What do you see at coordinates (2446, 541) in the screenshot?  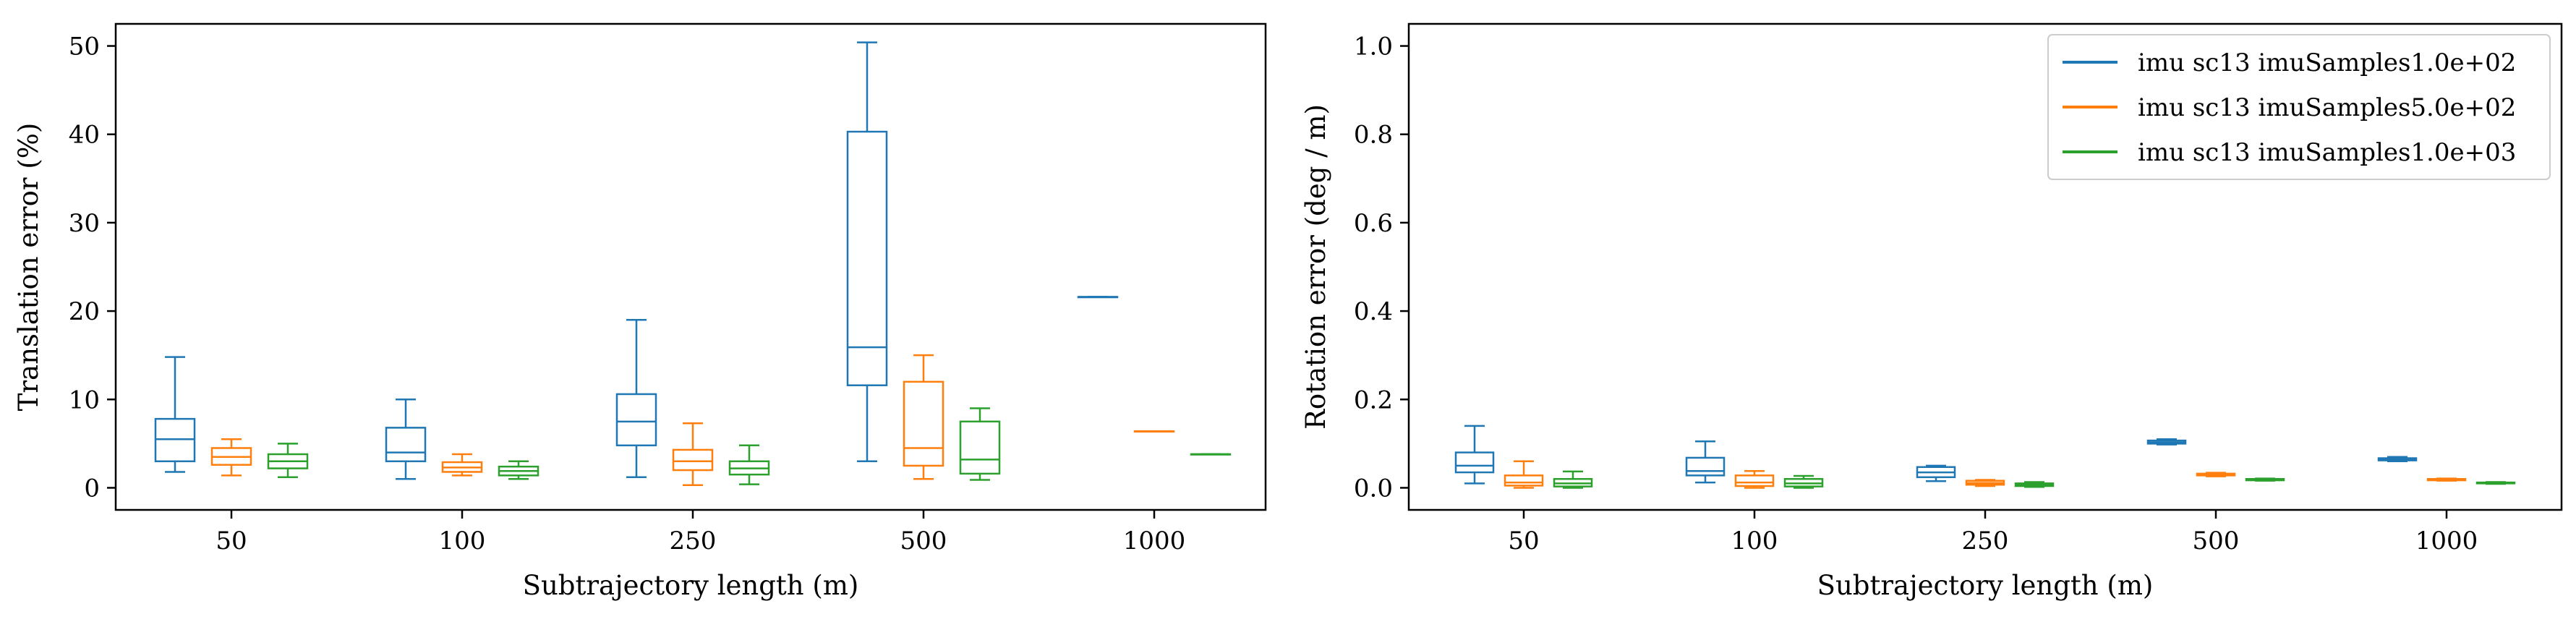 I see `rotation-x-tick-label: 1000` at bounding box center [2446, 541].